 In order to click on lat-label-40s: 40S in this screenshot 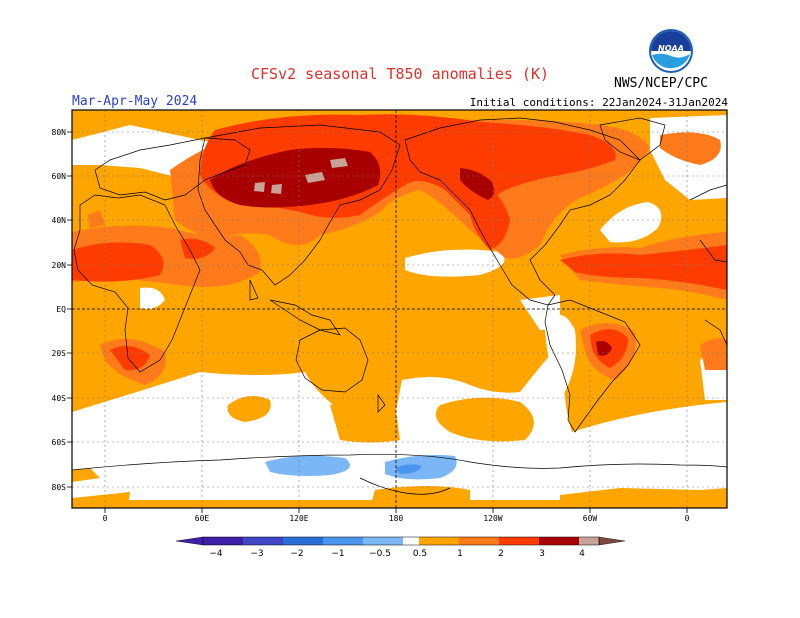, I will do `click(59, 398)`.